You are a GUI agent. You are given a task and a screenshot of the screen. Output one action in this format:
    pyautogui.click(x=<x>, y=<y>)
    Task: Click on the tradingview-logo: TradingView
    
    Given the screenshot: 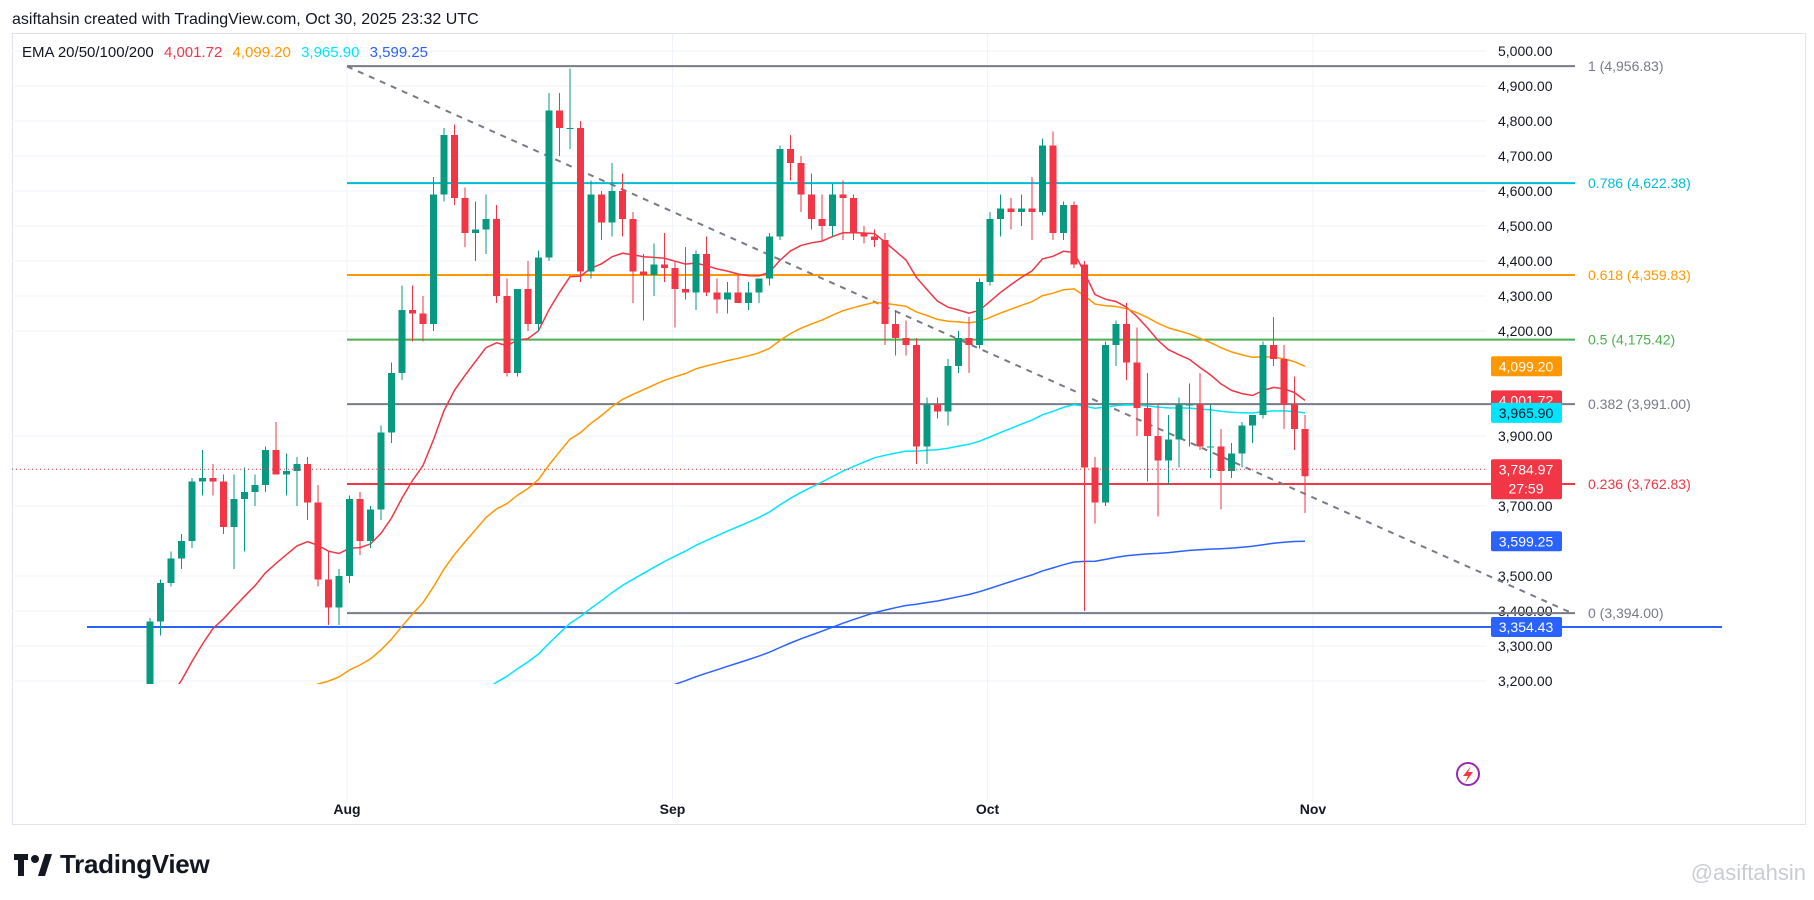 What is the action you would take?
    pyautogui.click(x=112, y=864)
    